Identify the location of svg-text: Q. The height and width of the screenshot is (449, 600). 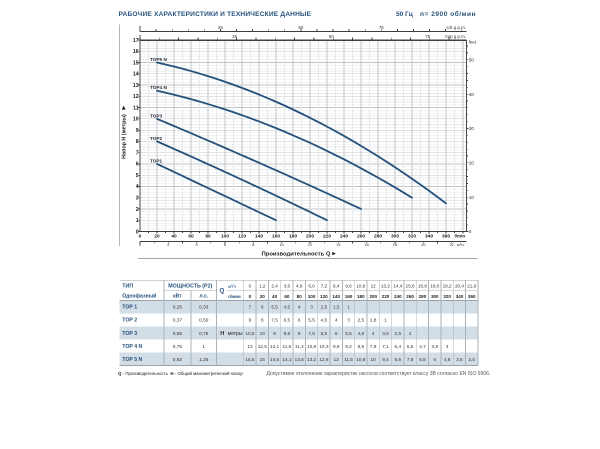
(222, 292).